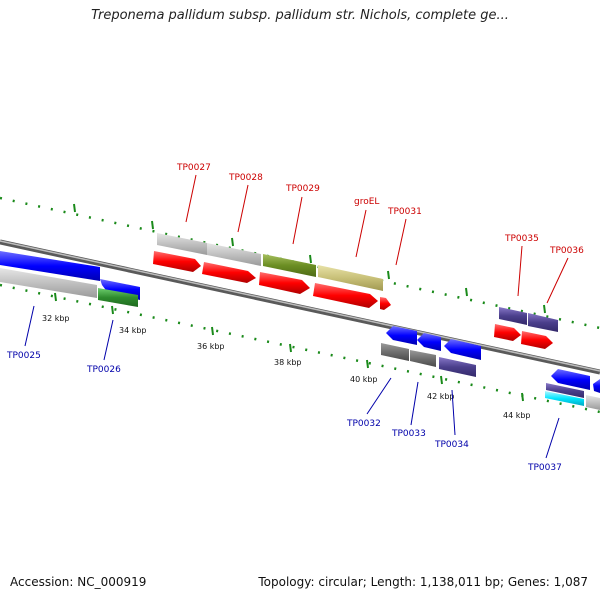 The width and height of the screenshot is (600, 600). I want to click on forward-label-leaders, so click(377, 239).